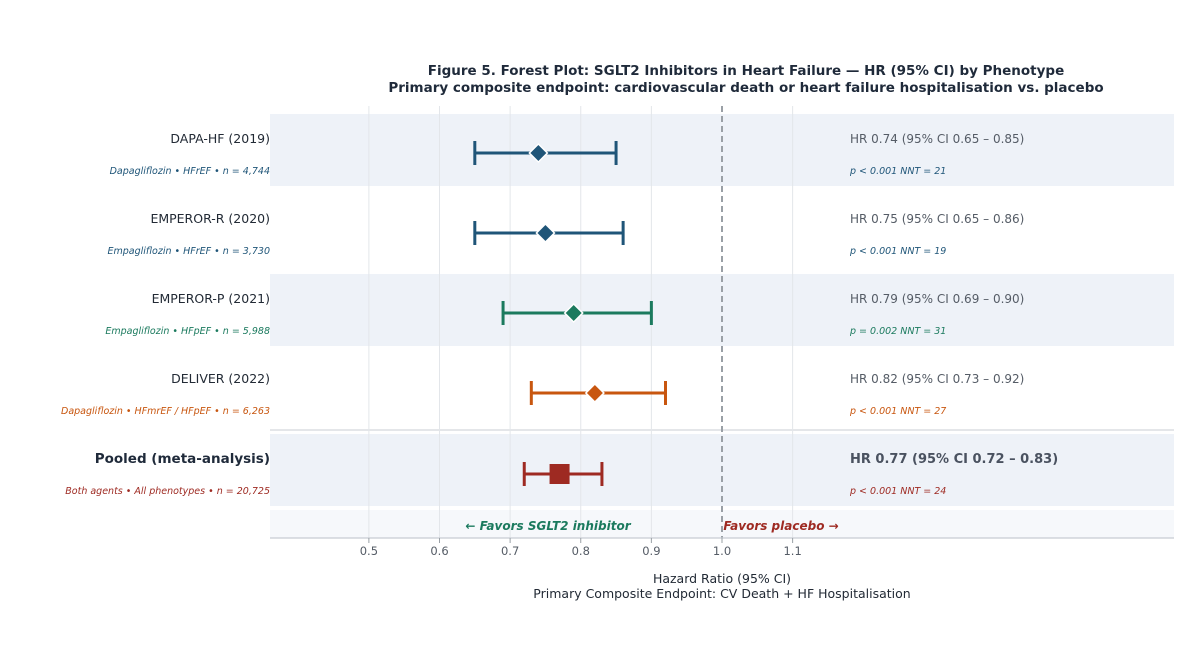 The height and width of the screenshot is (651, 1201). What do you see at coordinates (510, 551) in the screenshot?
I see `x-tick-label: 0.7` at bounding box center [510, 551].